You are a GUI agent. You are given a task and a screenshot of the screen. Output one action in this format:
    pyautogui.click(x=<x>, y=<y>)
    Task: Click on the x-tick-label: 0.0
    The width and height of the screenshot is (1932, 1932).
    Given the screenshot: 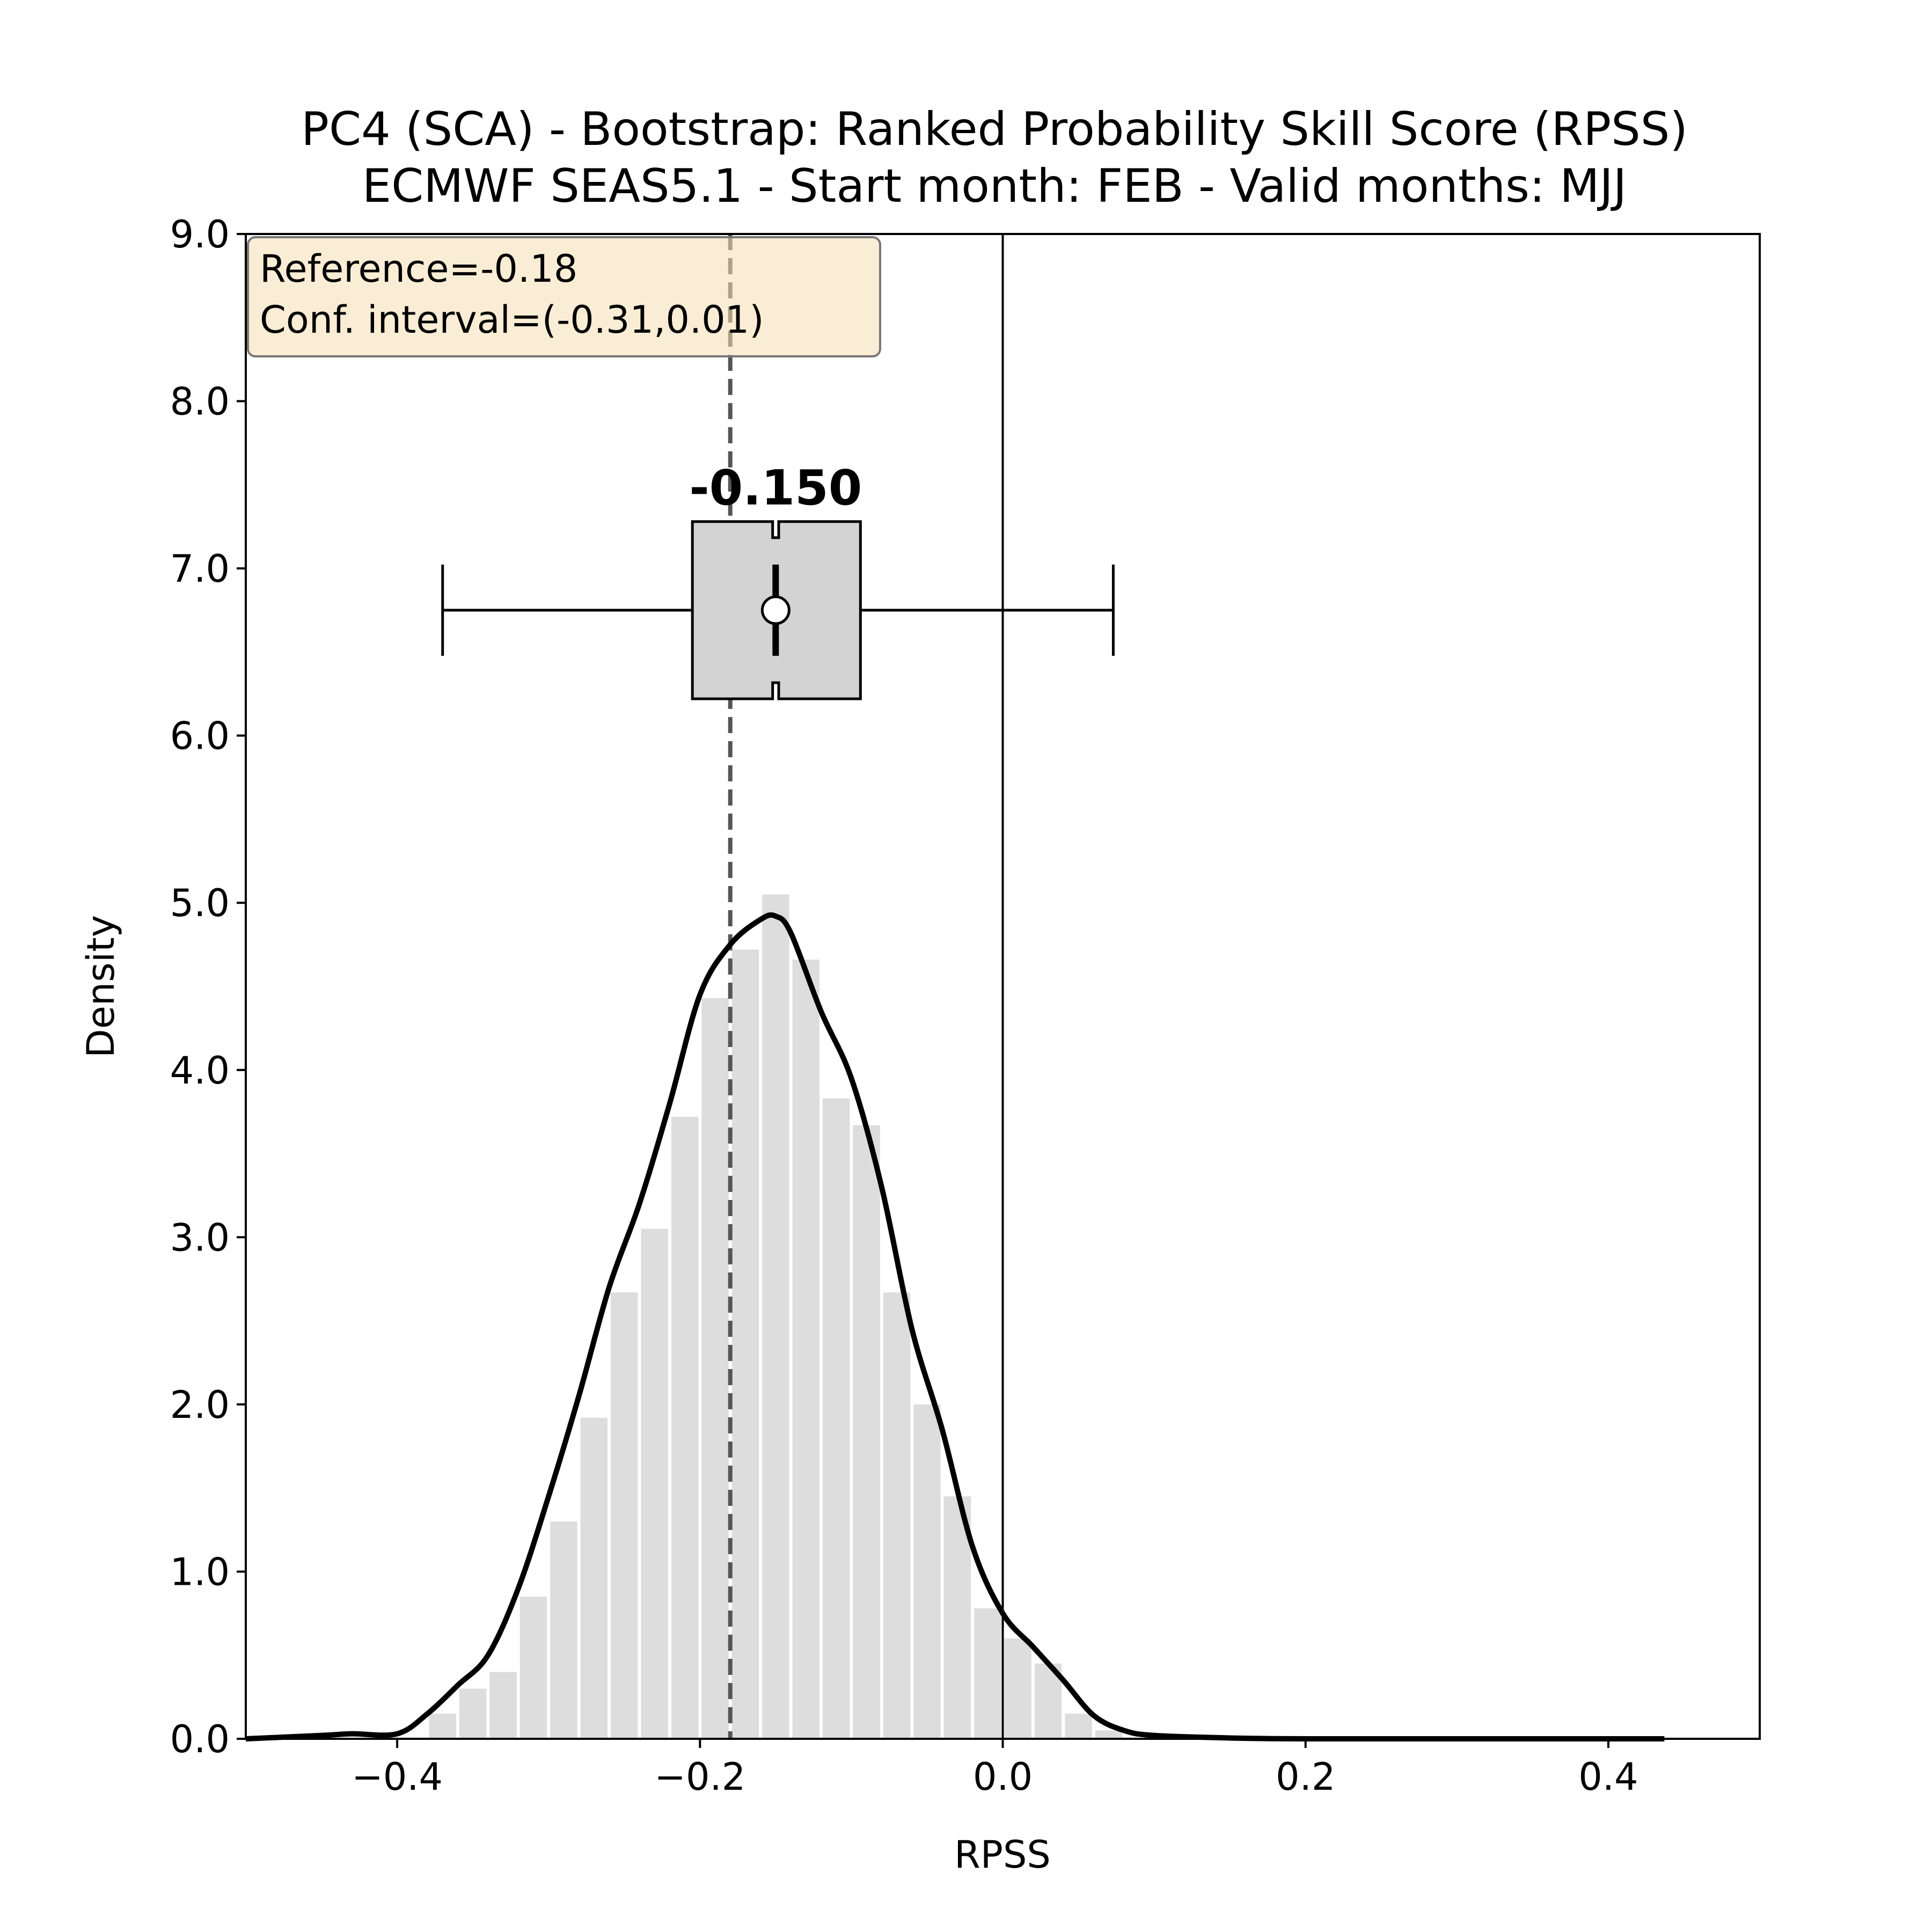 What is the action you would take?
    pyautogui.click(x=1003, y=1777)
    